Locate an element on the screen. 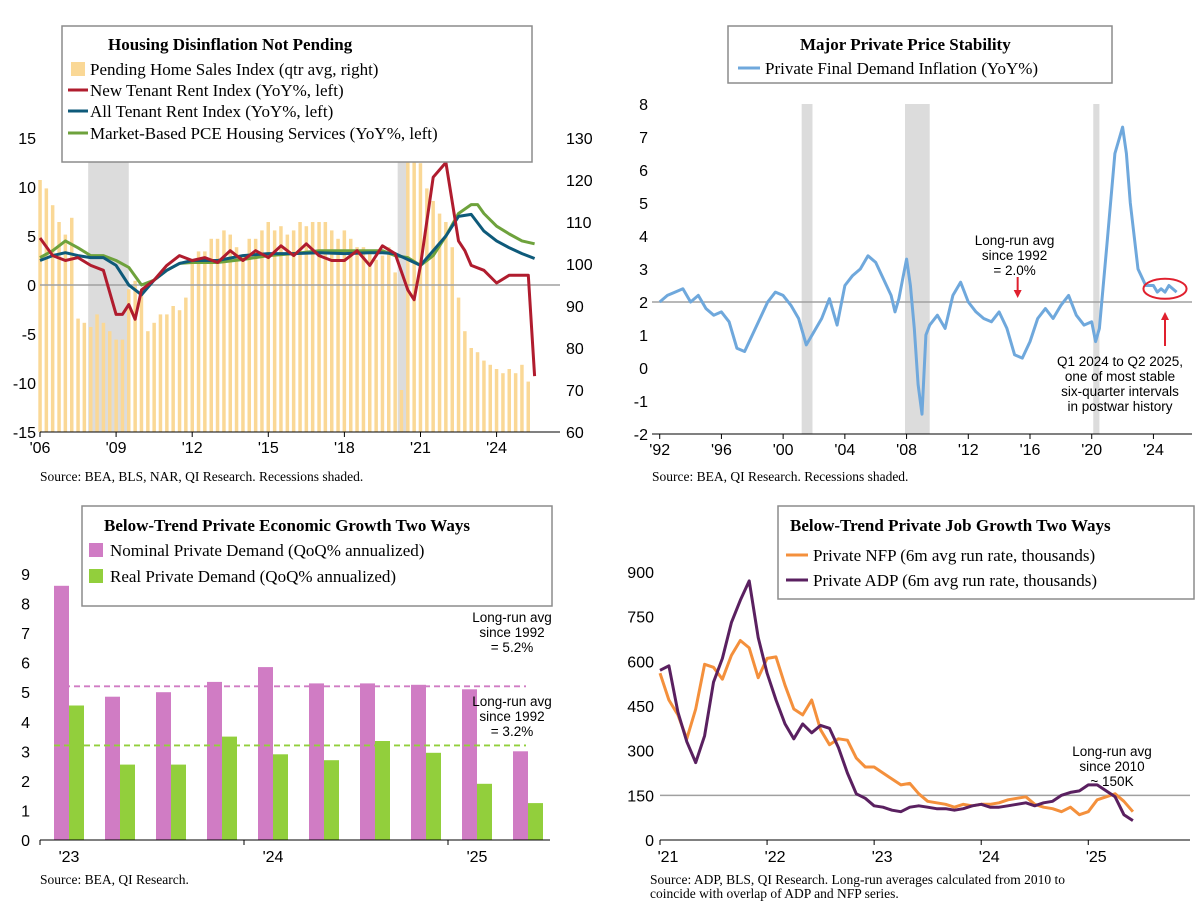  legend-label-private-final-demand: Private Final Demand Inflation (YoY%) is located at coordinates (901, 68).